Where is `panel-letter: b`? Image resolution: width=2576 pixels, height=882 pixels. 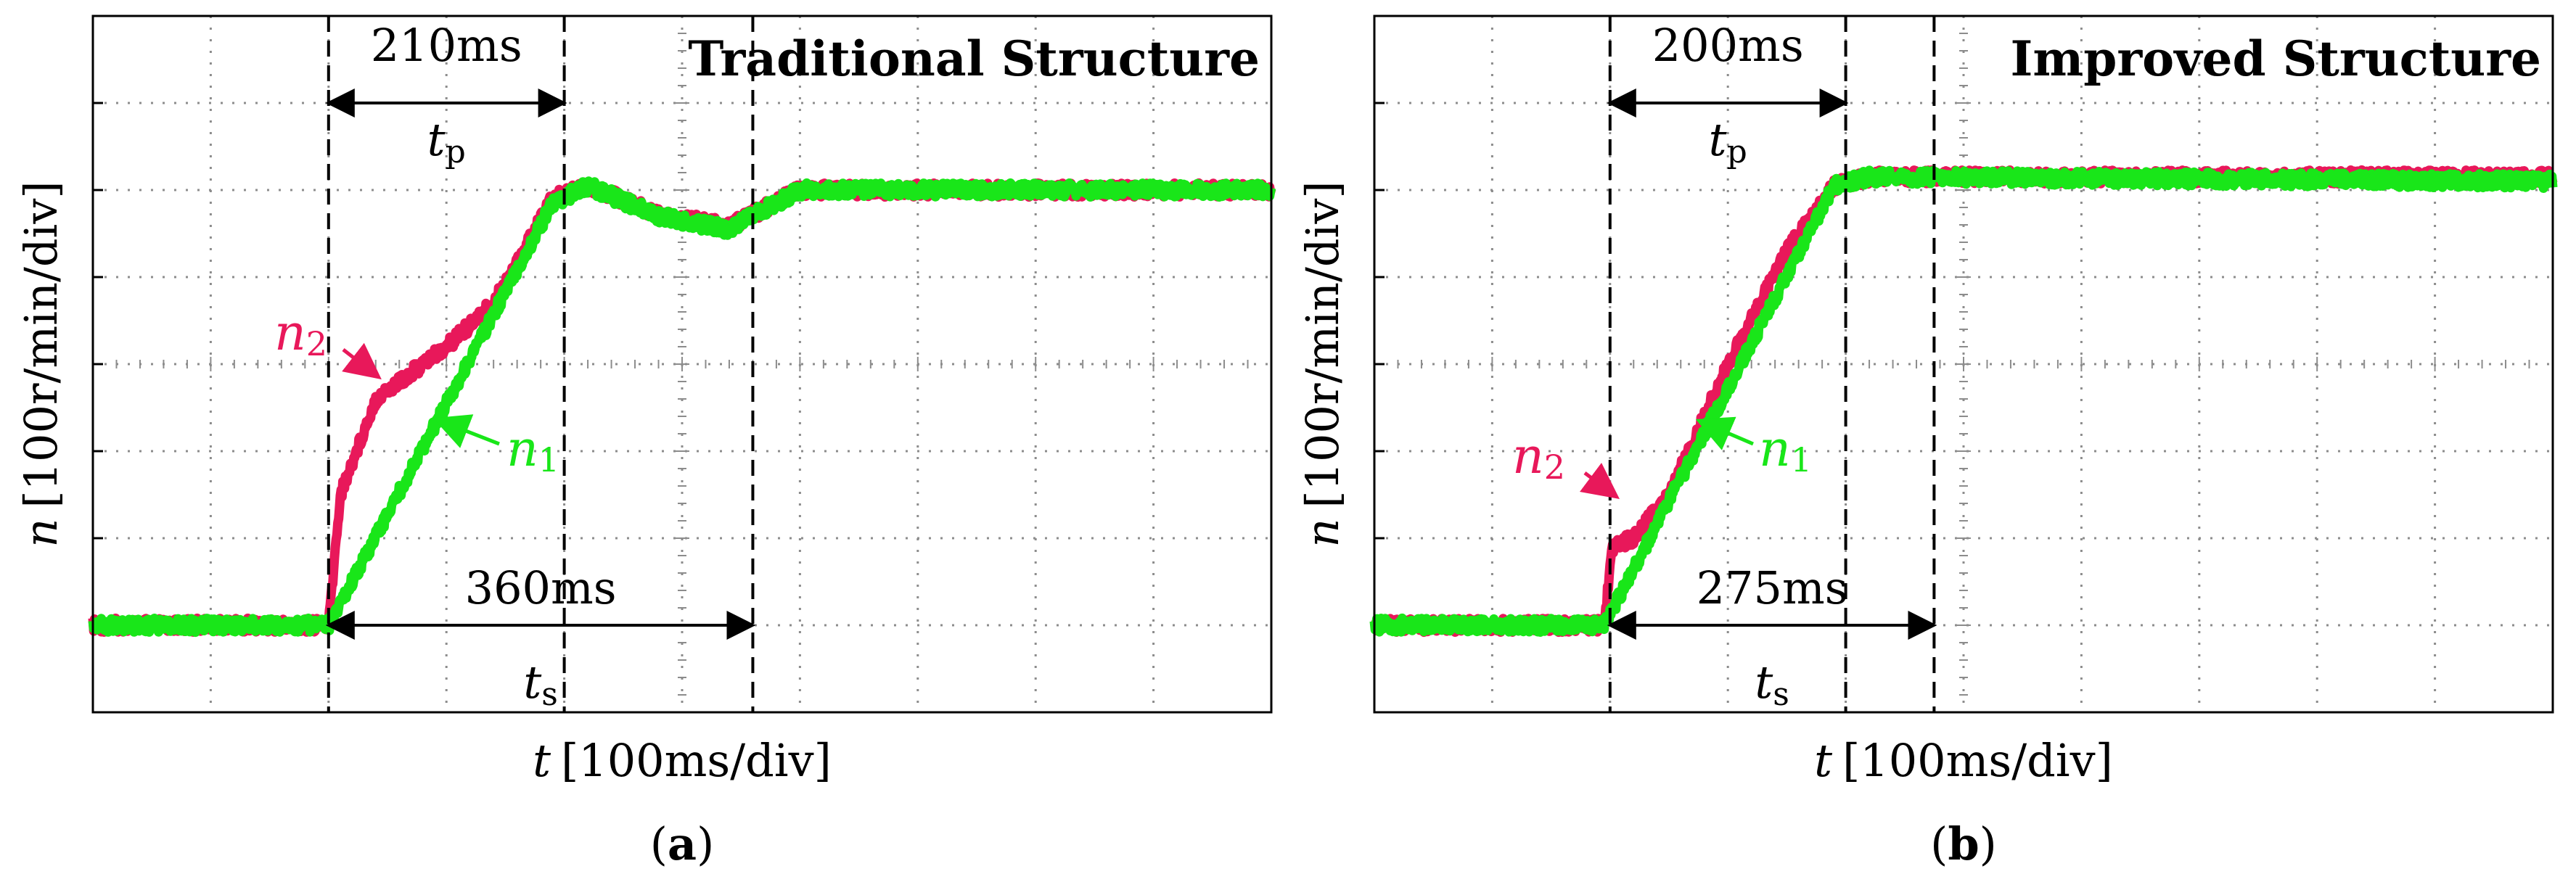
panel-letter: b is located at coordinates (1963, 843).